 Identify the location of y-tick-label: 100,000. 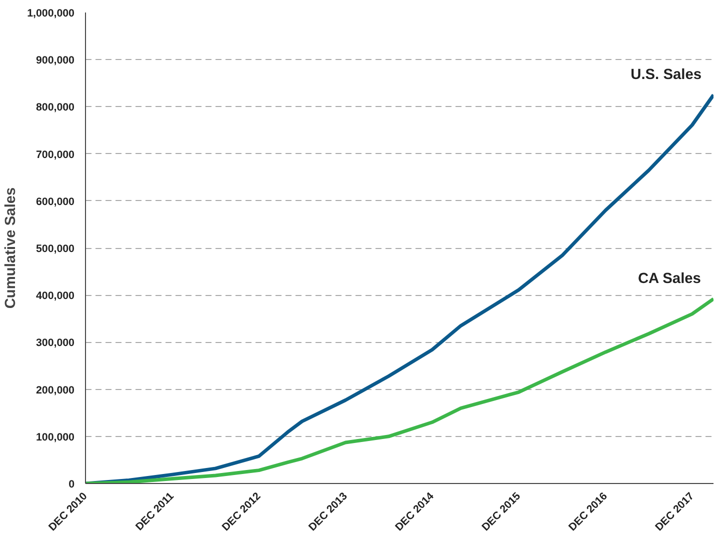
(55, 437).